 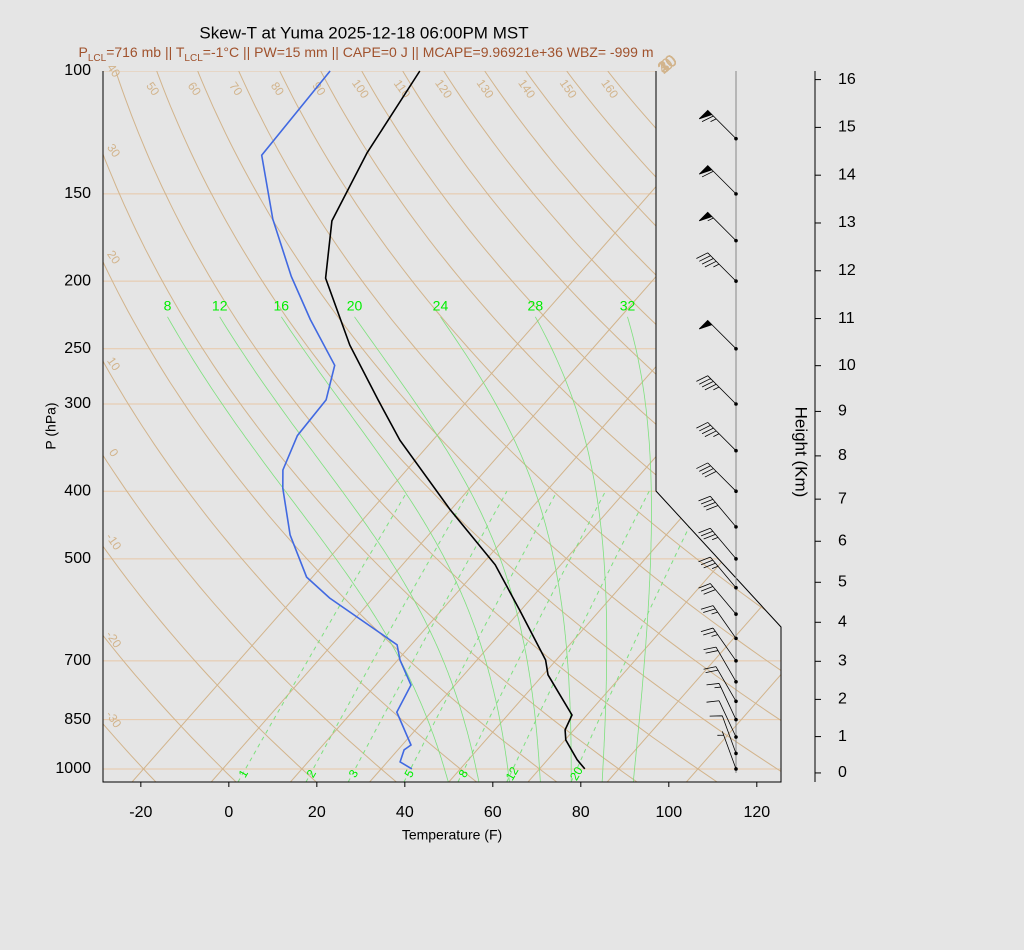 I want to click on y2-tick-label: 8, so click(x=842, y=455).